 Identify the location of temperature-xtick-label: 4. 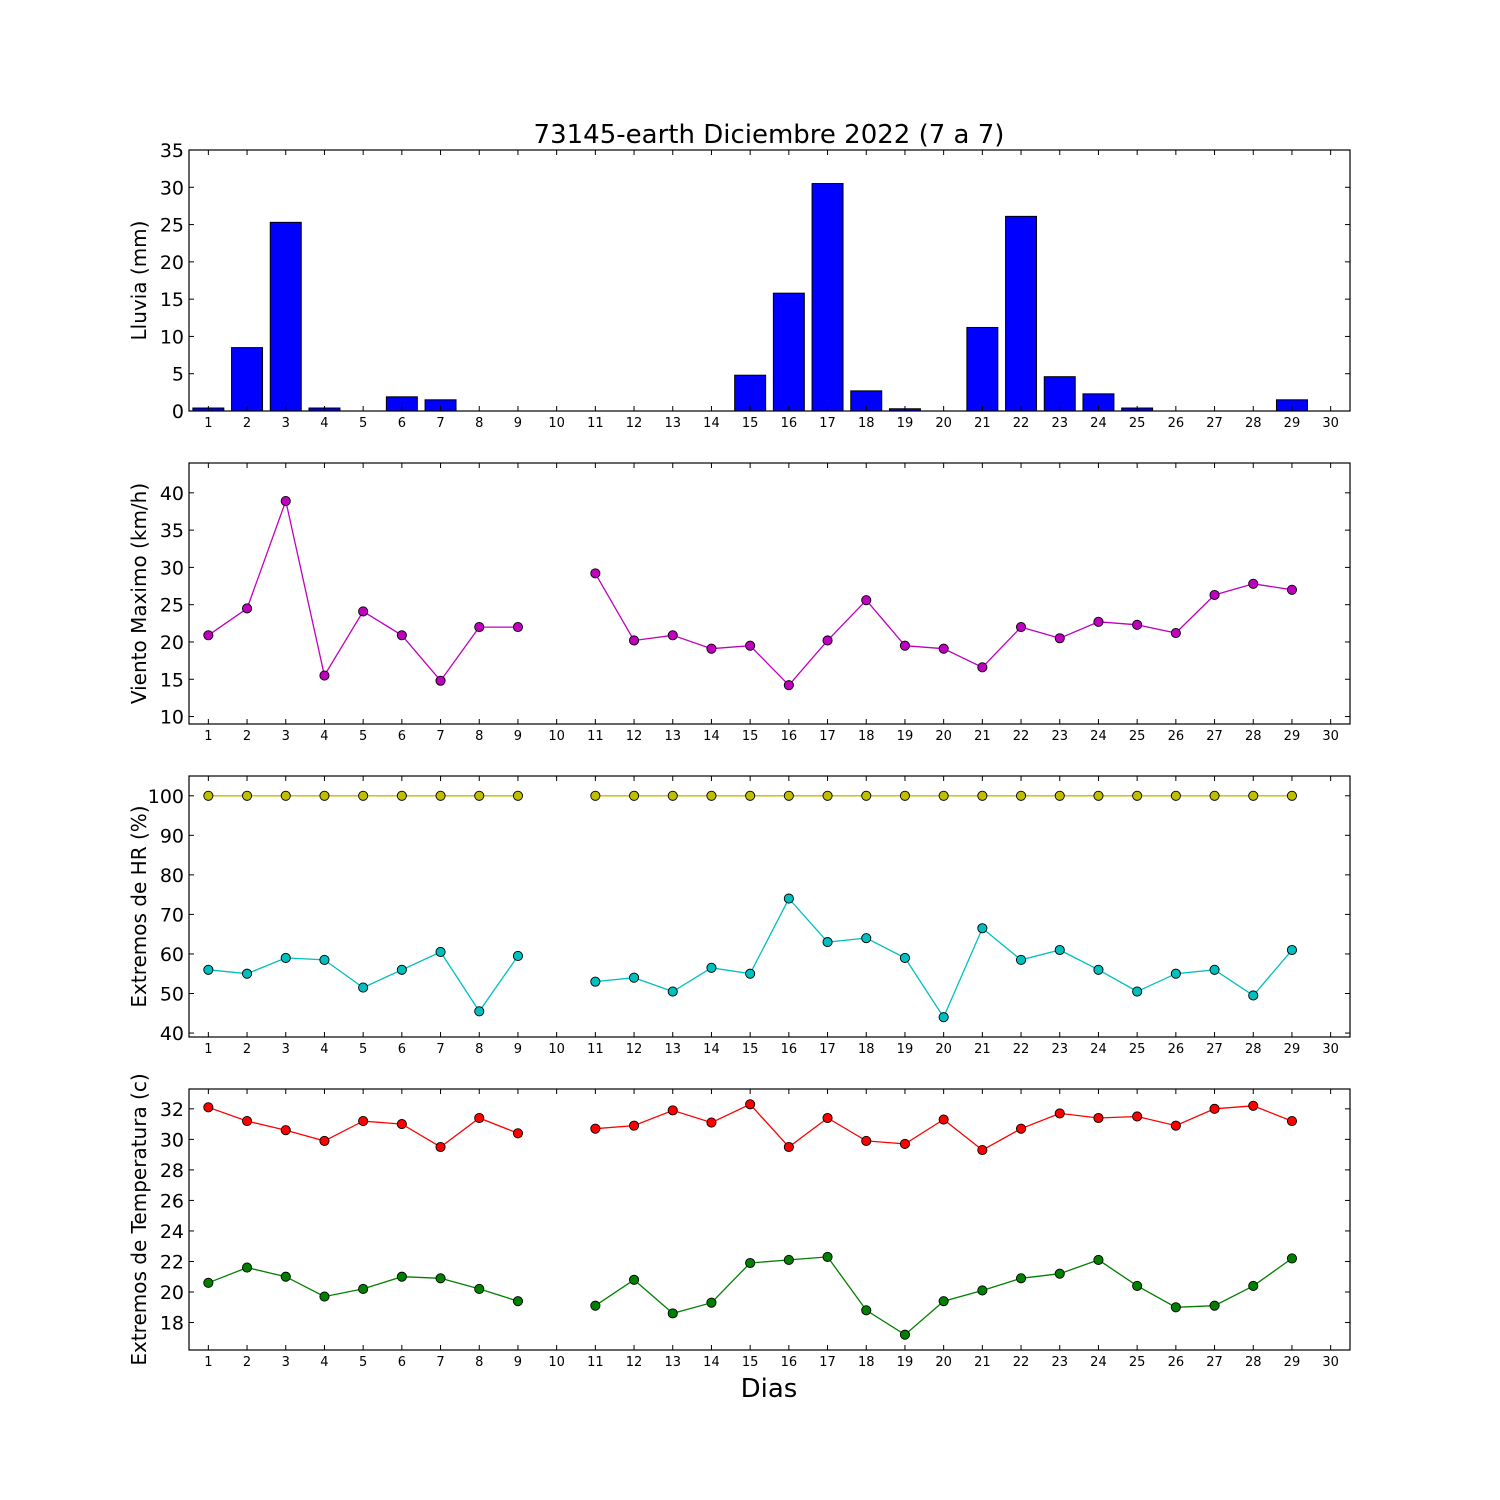
(324, 1362).